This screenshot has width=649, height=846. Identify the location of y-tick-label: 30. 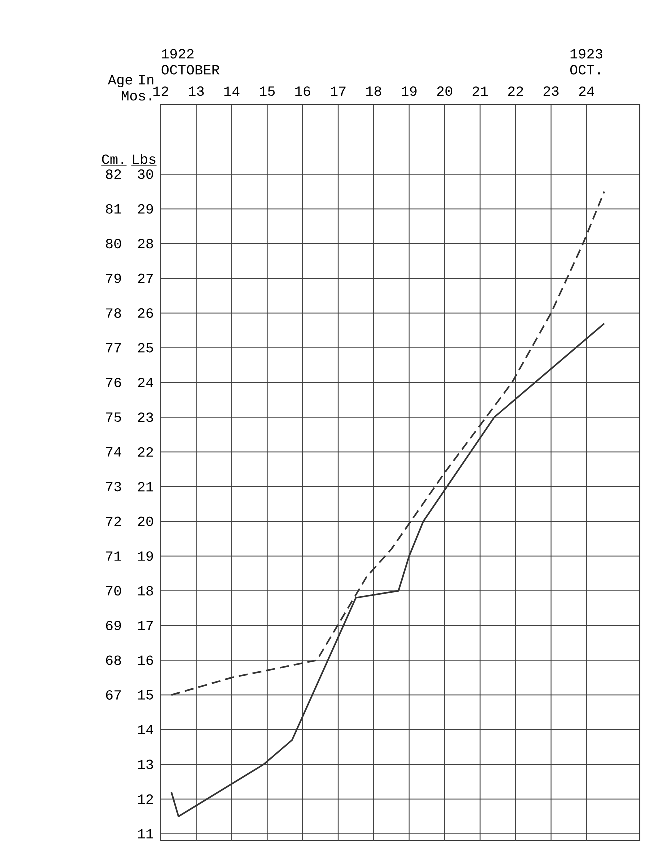
(146, 175).